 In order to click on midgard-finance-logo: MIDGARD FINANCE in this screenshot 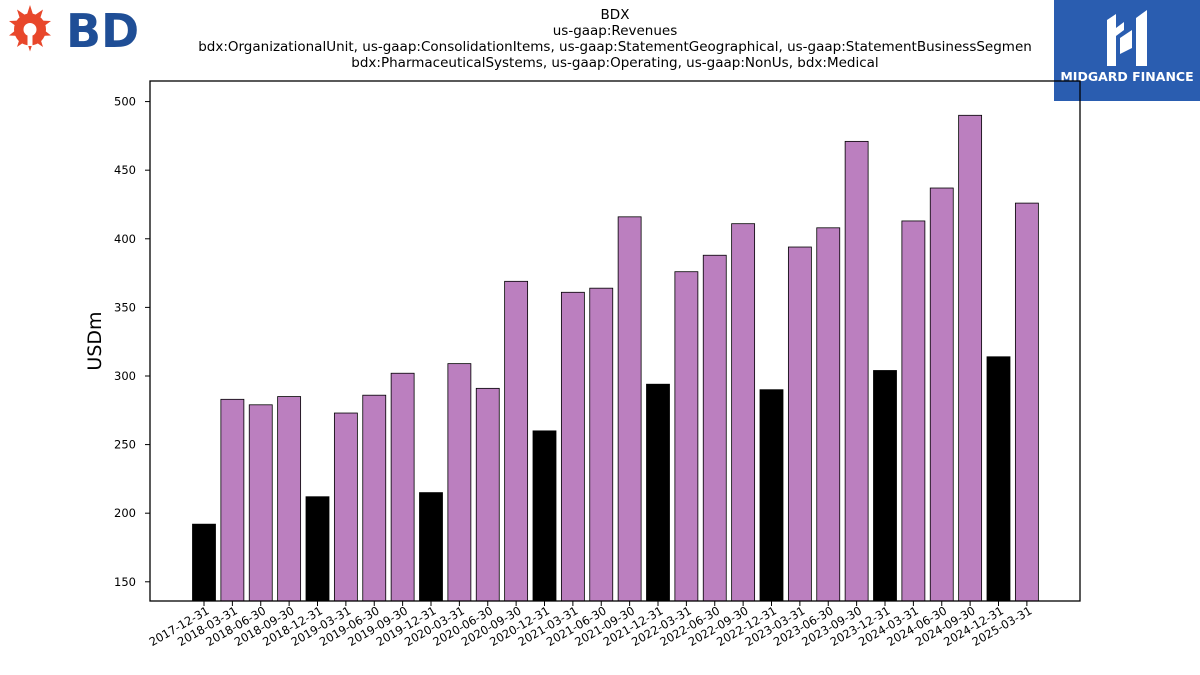, I will do `click(1127, 50)`.